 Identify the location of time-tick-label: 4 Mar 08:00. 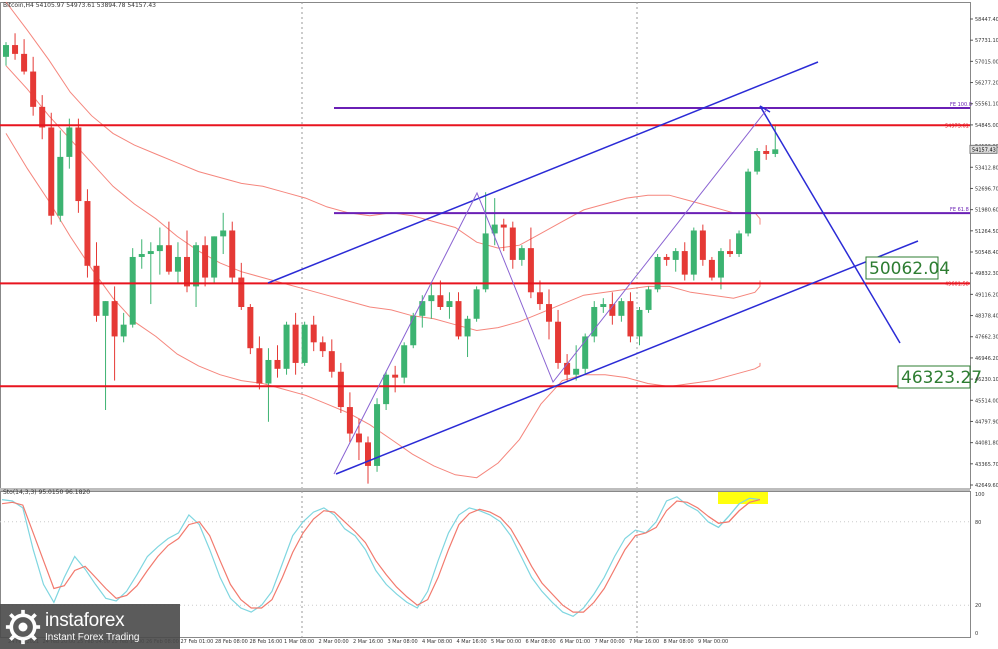
(437, 642).